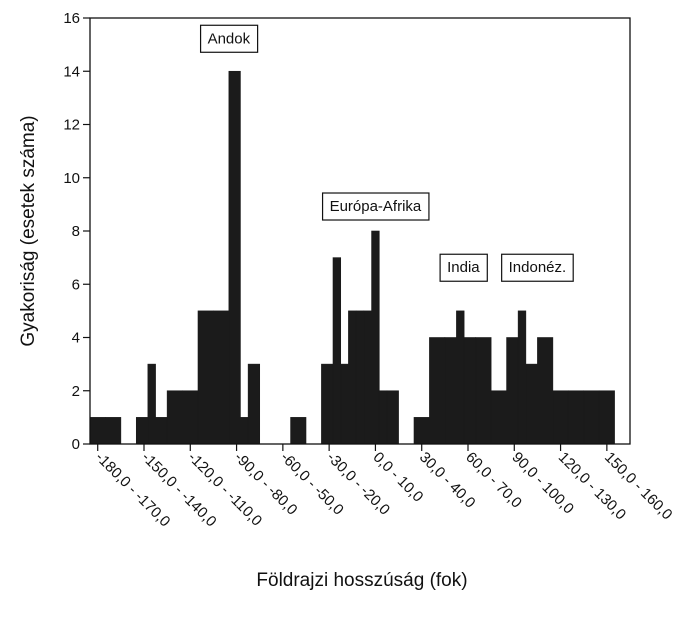  I want to click on annotation-label: Andok, so click(229, 38).